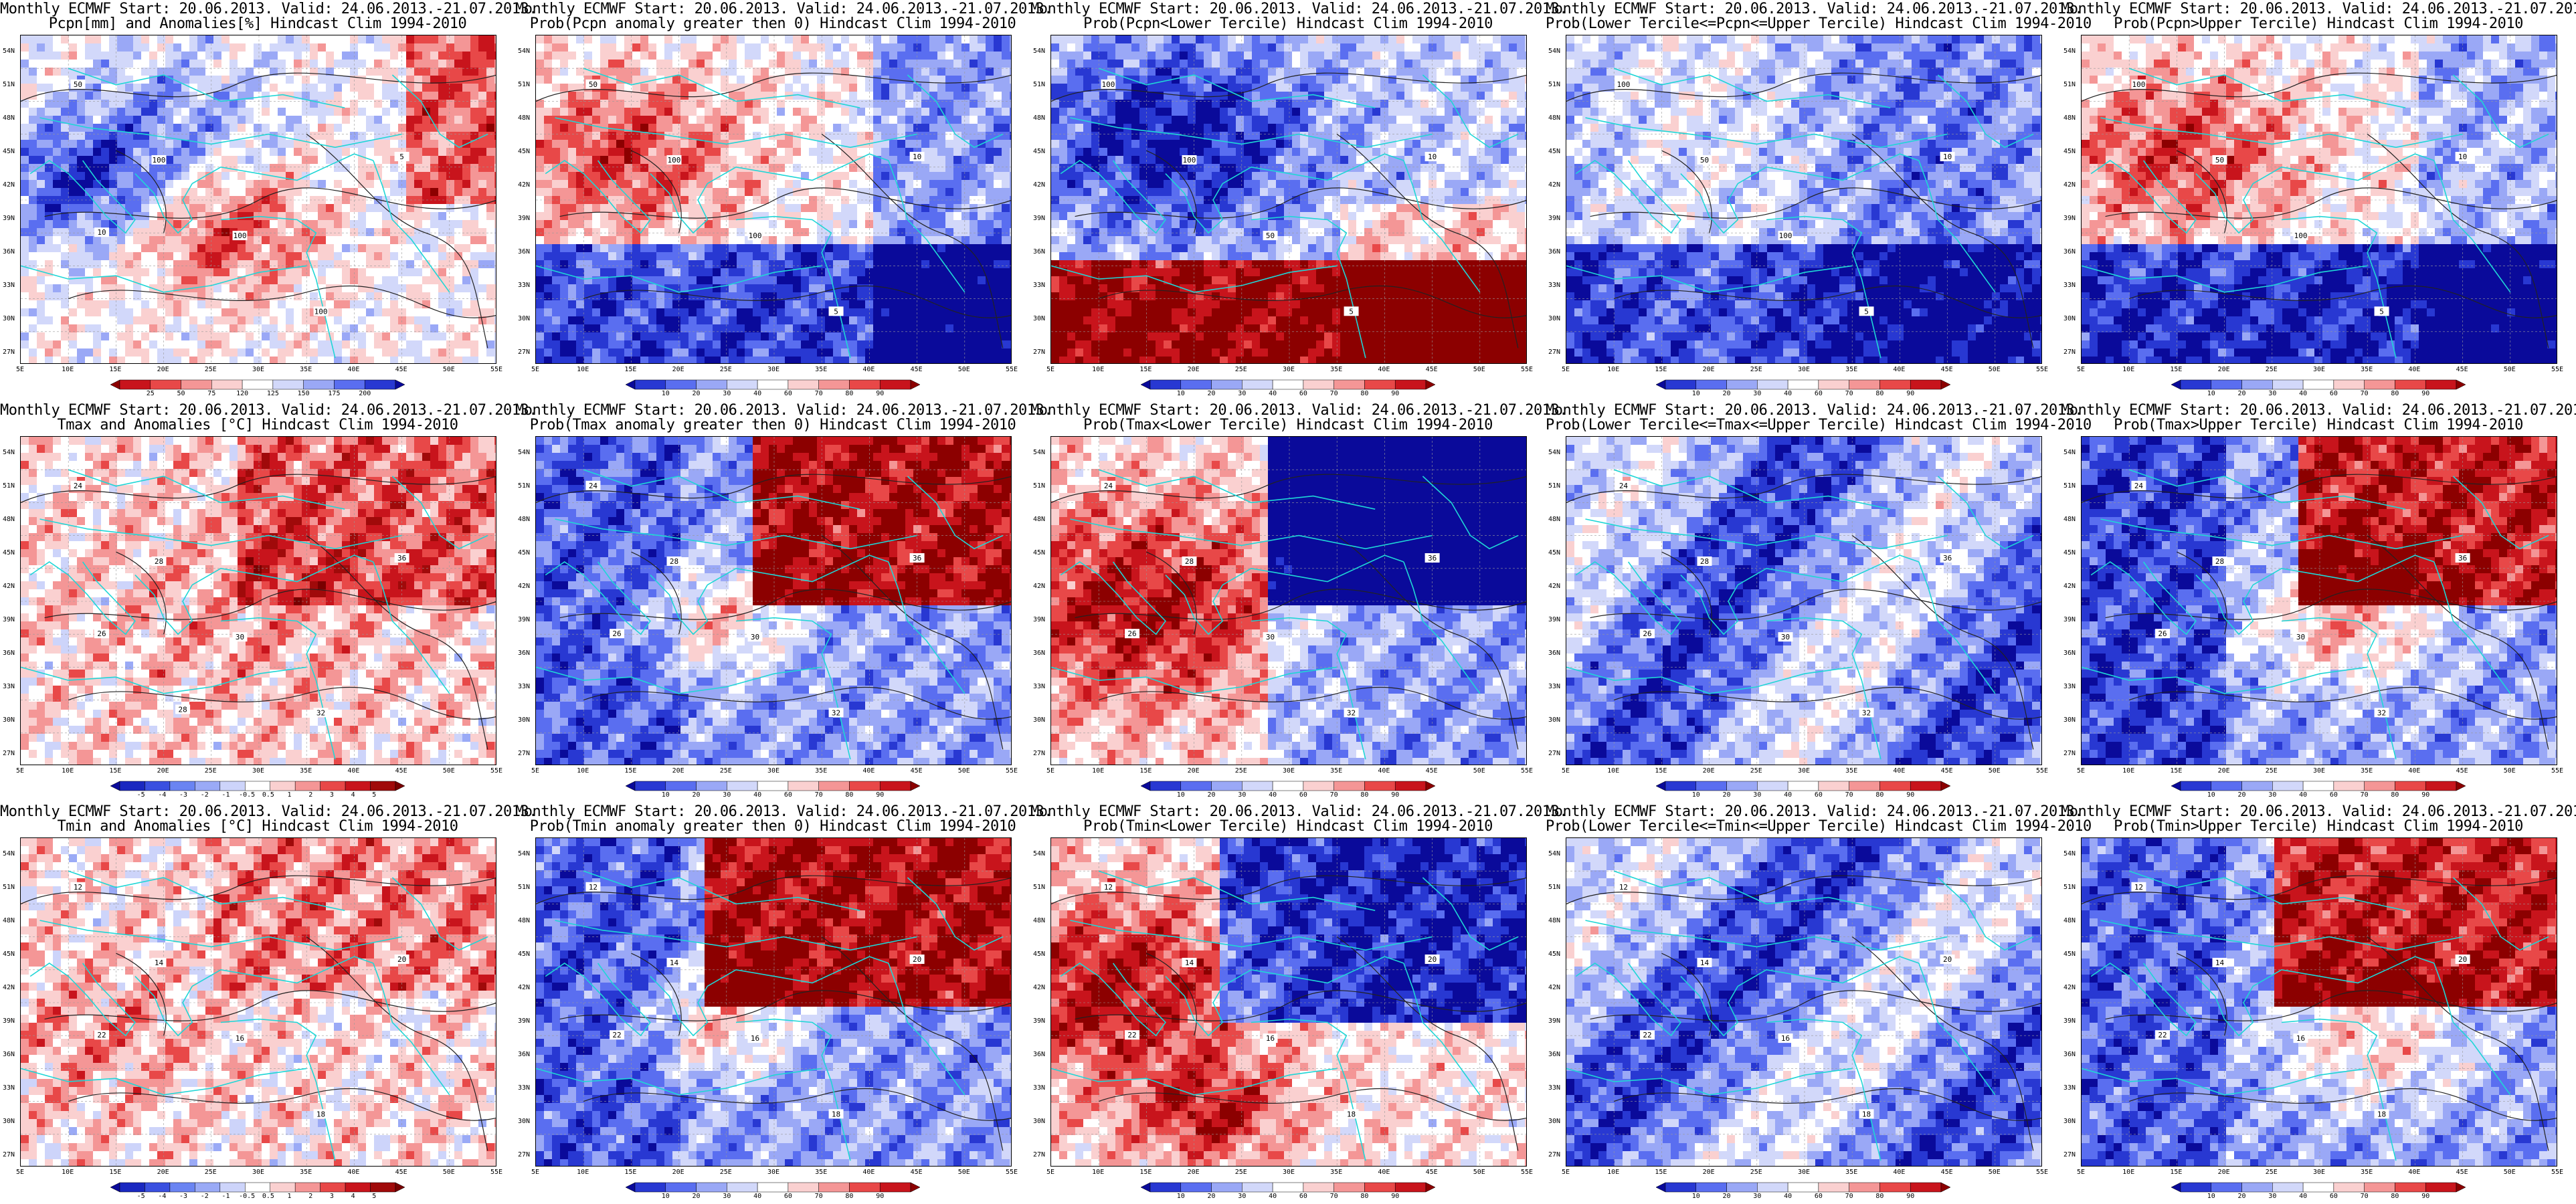 The height and width of the screenshot is (1204, 2576). What do you see at coordinates (617, 1035) in the screenshot?
I see `contour-label: 22` at bounding box center [617, 1035].